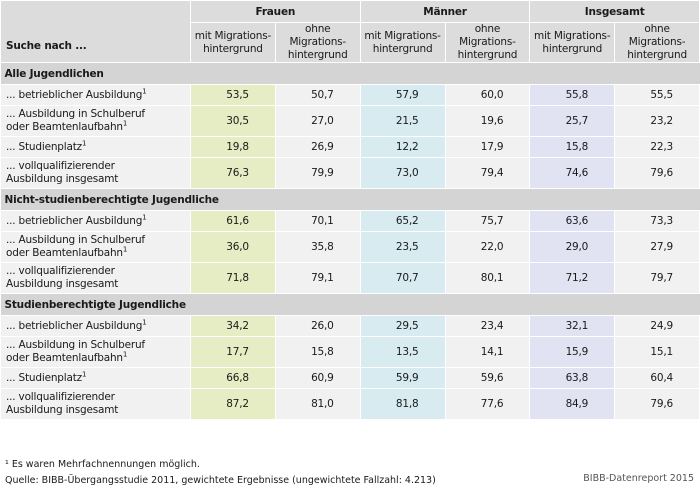  I want to click on value-cell: 59,6, so click(487, 378).